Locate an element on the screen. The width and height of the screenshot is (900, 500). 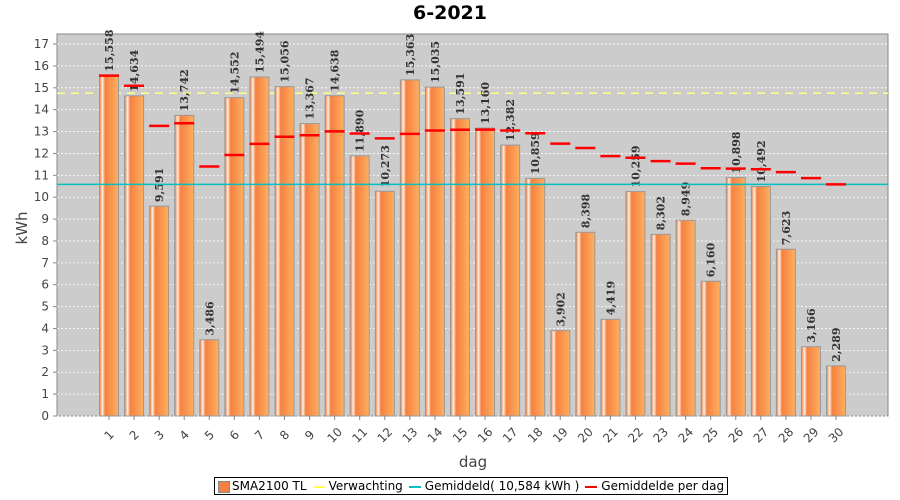
x-tick-label: 19 is located at coordinates (560, 435).